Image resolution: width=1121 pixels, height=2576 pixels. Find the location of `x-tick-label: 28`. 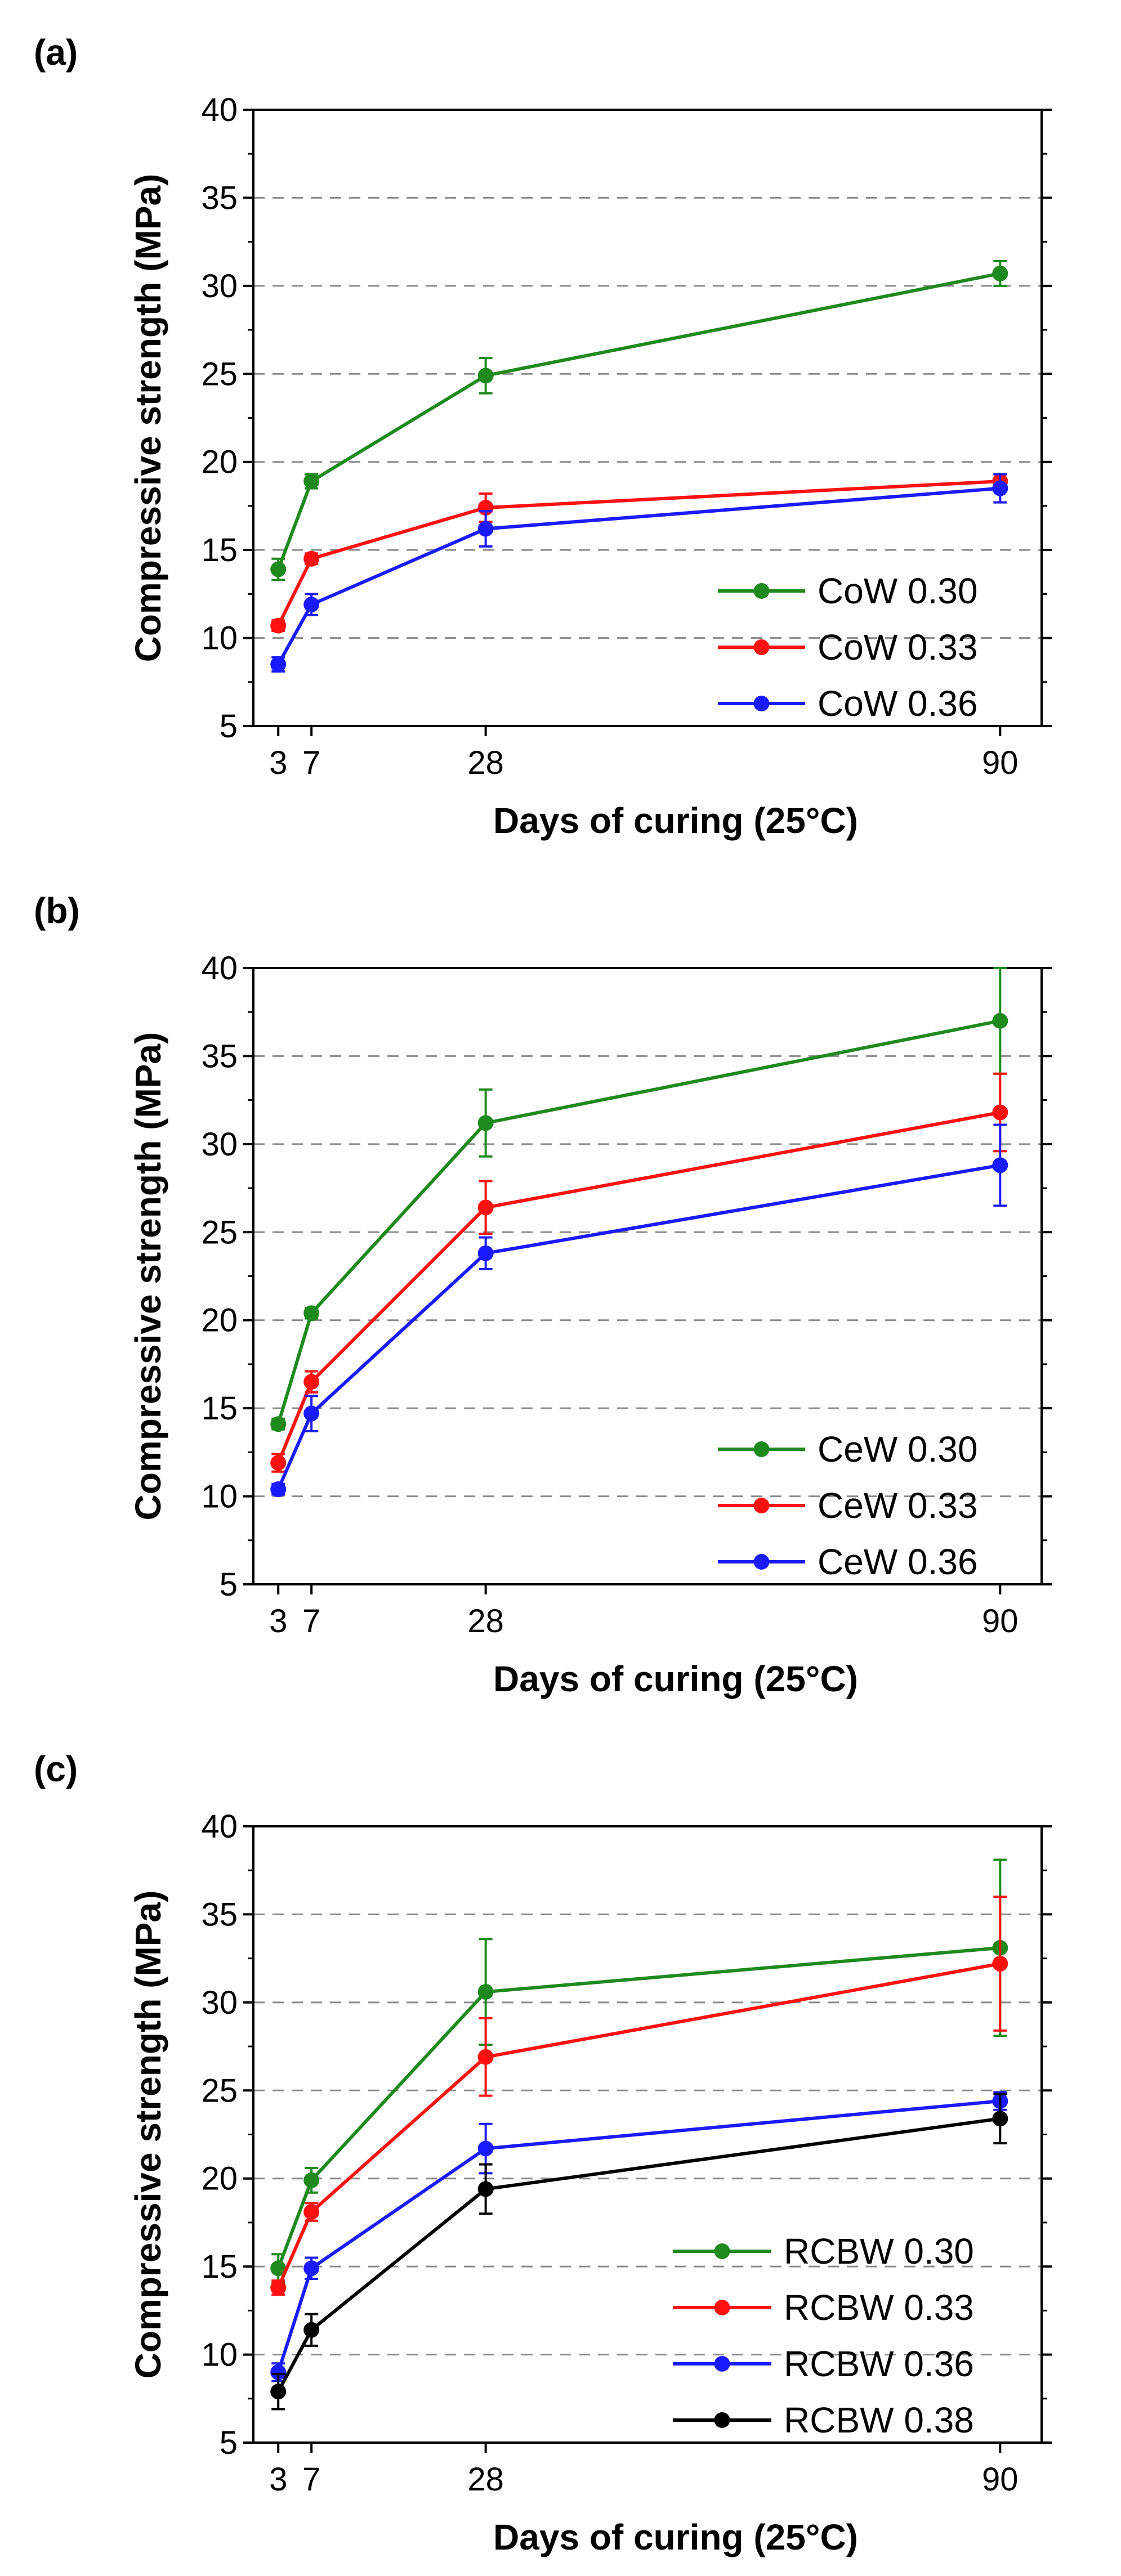

x-tick-label: 28 is located at coordinates (485, 2479).